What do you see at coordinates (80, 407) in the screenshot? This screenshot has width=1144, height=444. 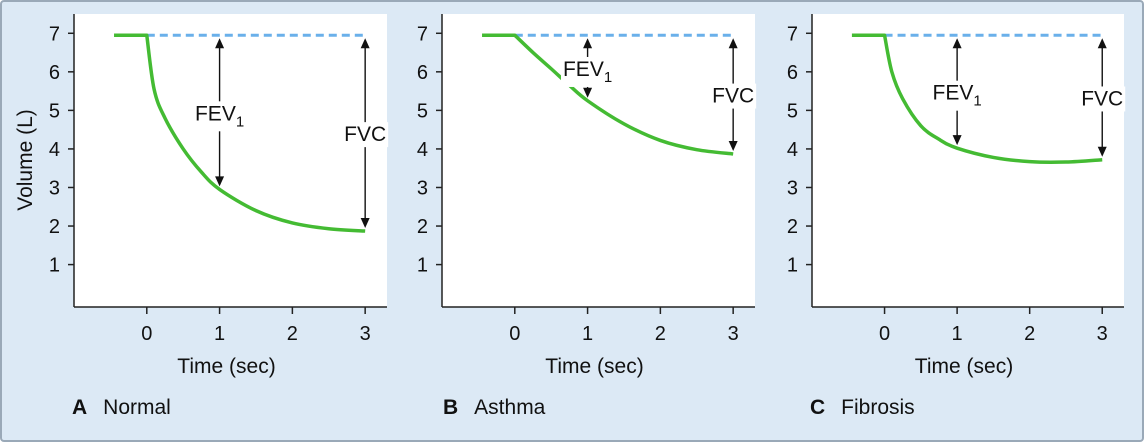 I see `caption-letter: A` at bounding box center [80, 407].